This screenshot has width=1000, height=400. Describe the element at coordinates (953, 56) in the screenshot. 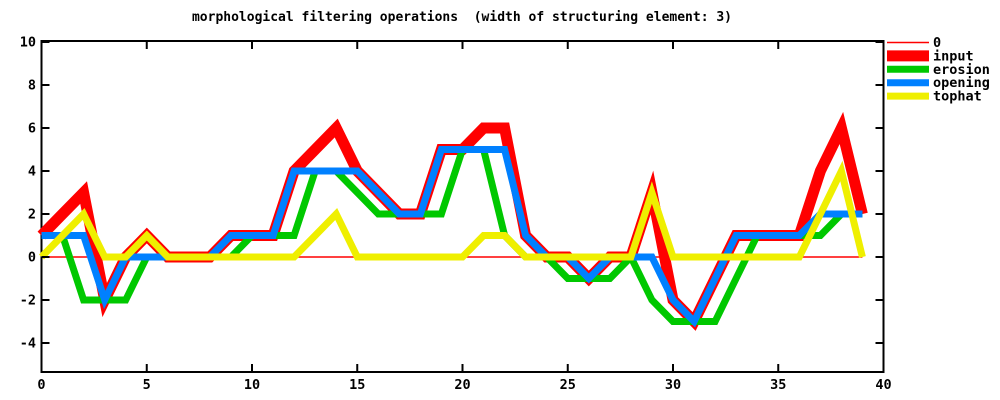

I see `legend-label-input: input` at that location.